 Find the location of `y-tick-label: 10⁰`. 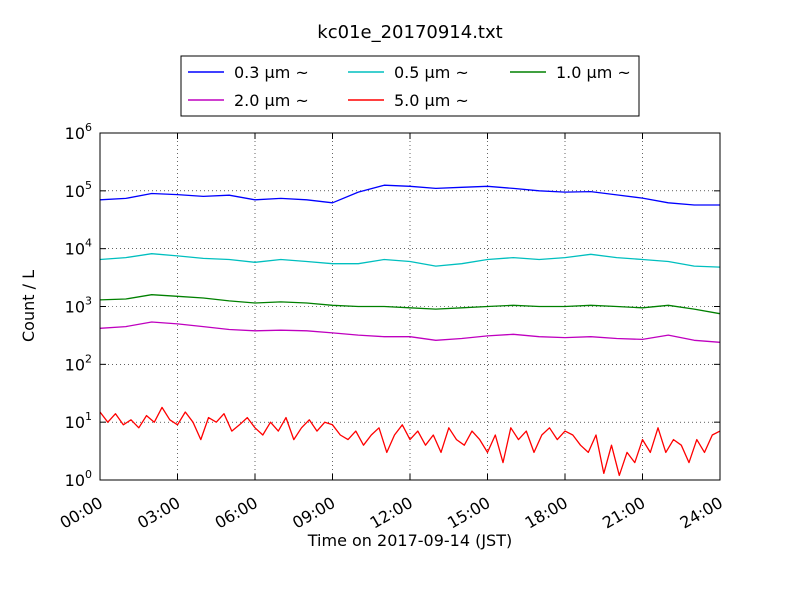

y-tick-label: 10⁰ is located at coordinates (78, 479).